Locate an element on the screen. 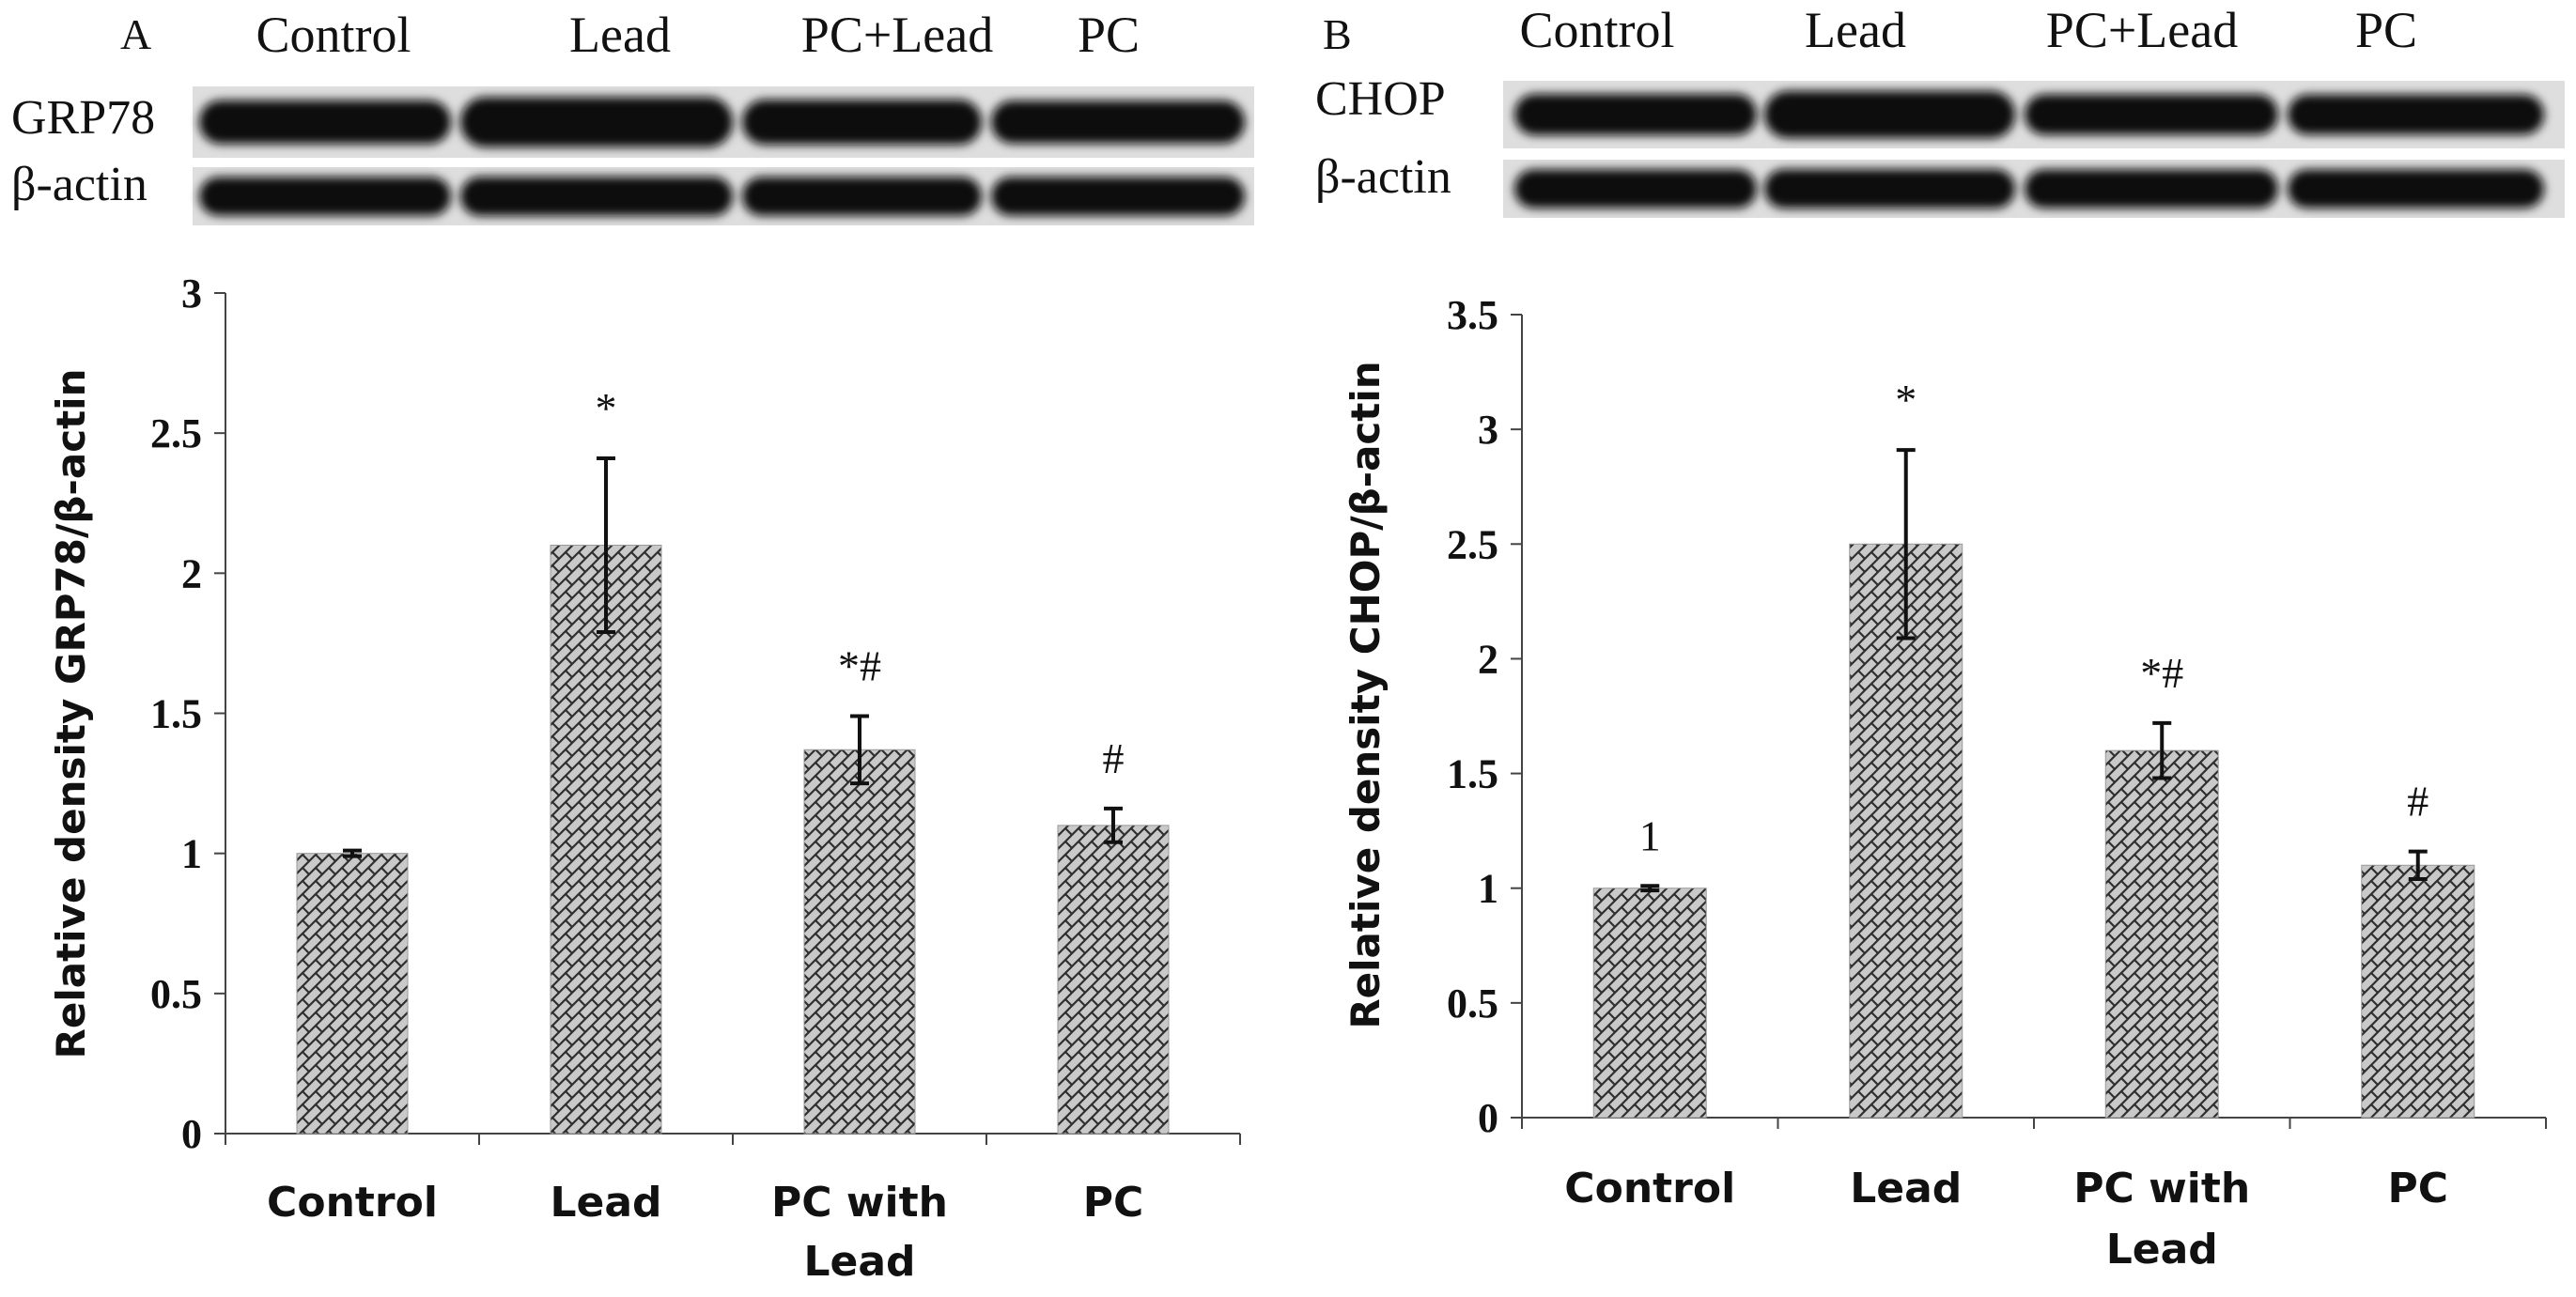  y-tick-label: 3.5 is located at coordinates (1473, 315).